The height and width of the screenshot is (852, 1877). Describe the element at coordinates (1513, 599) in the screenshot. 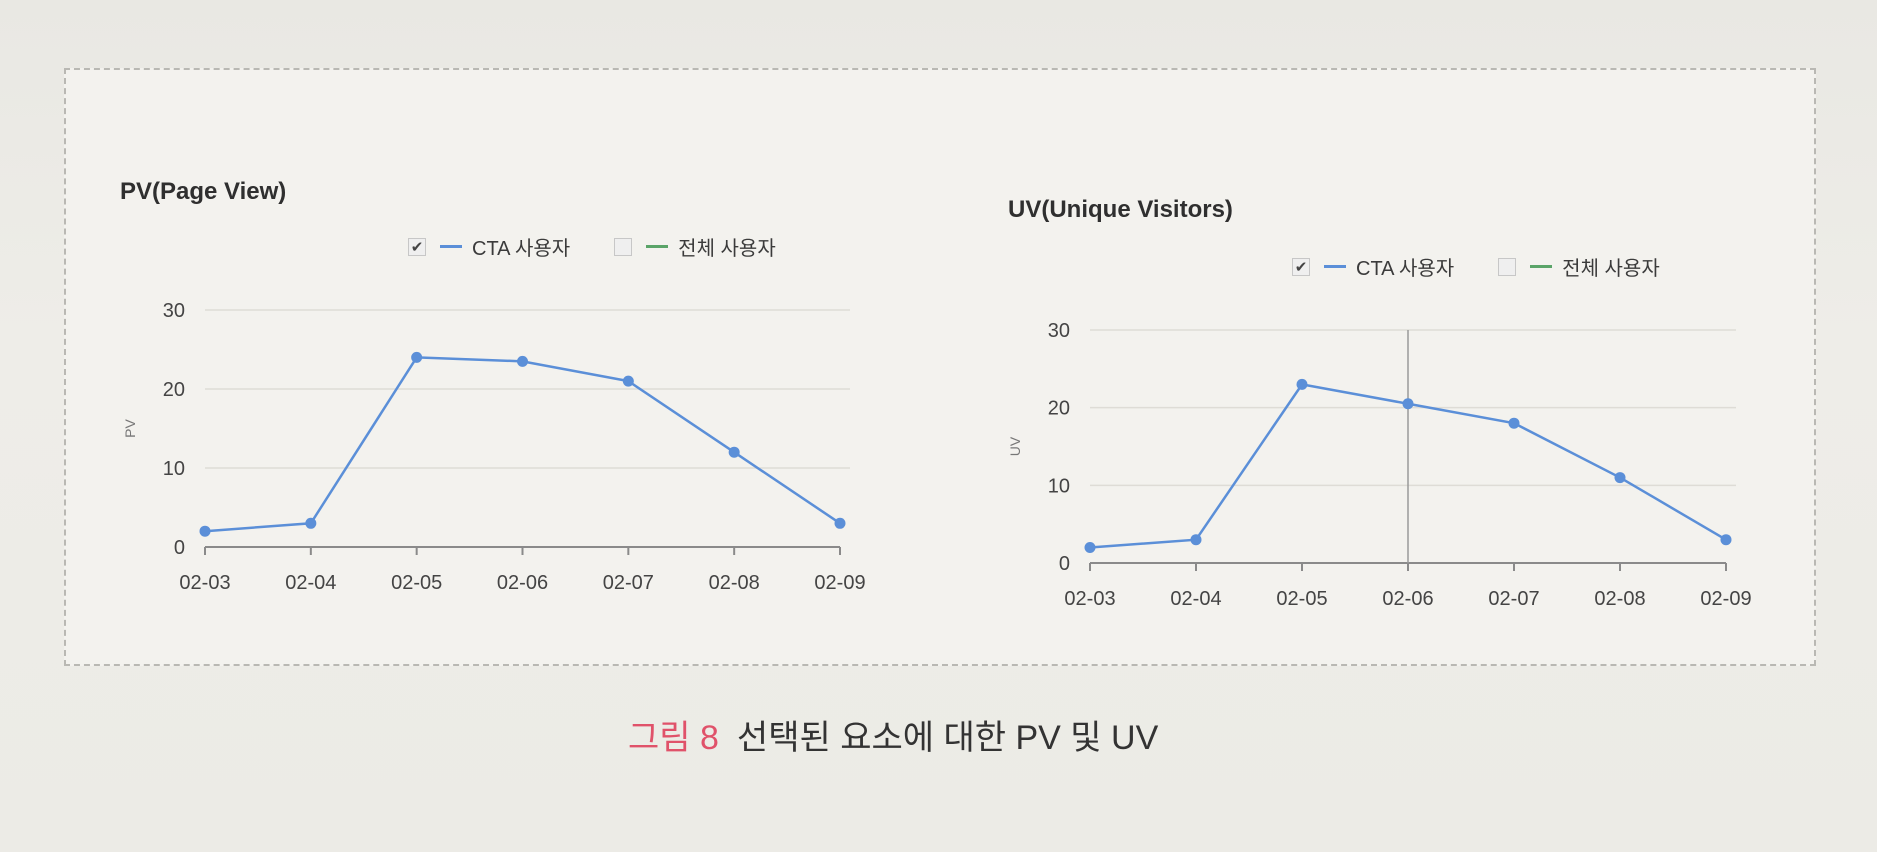

I see `uv-xtick-label: 02-07` at that location.